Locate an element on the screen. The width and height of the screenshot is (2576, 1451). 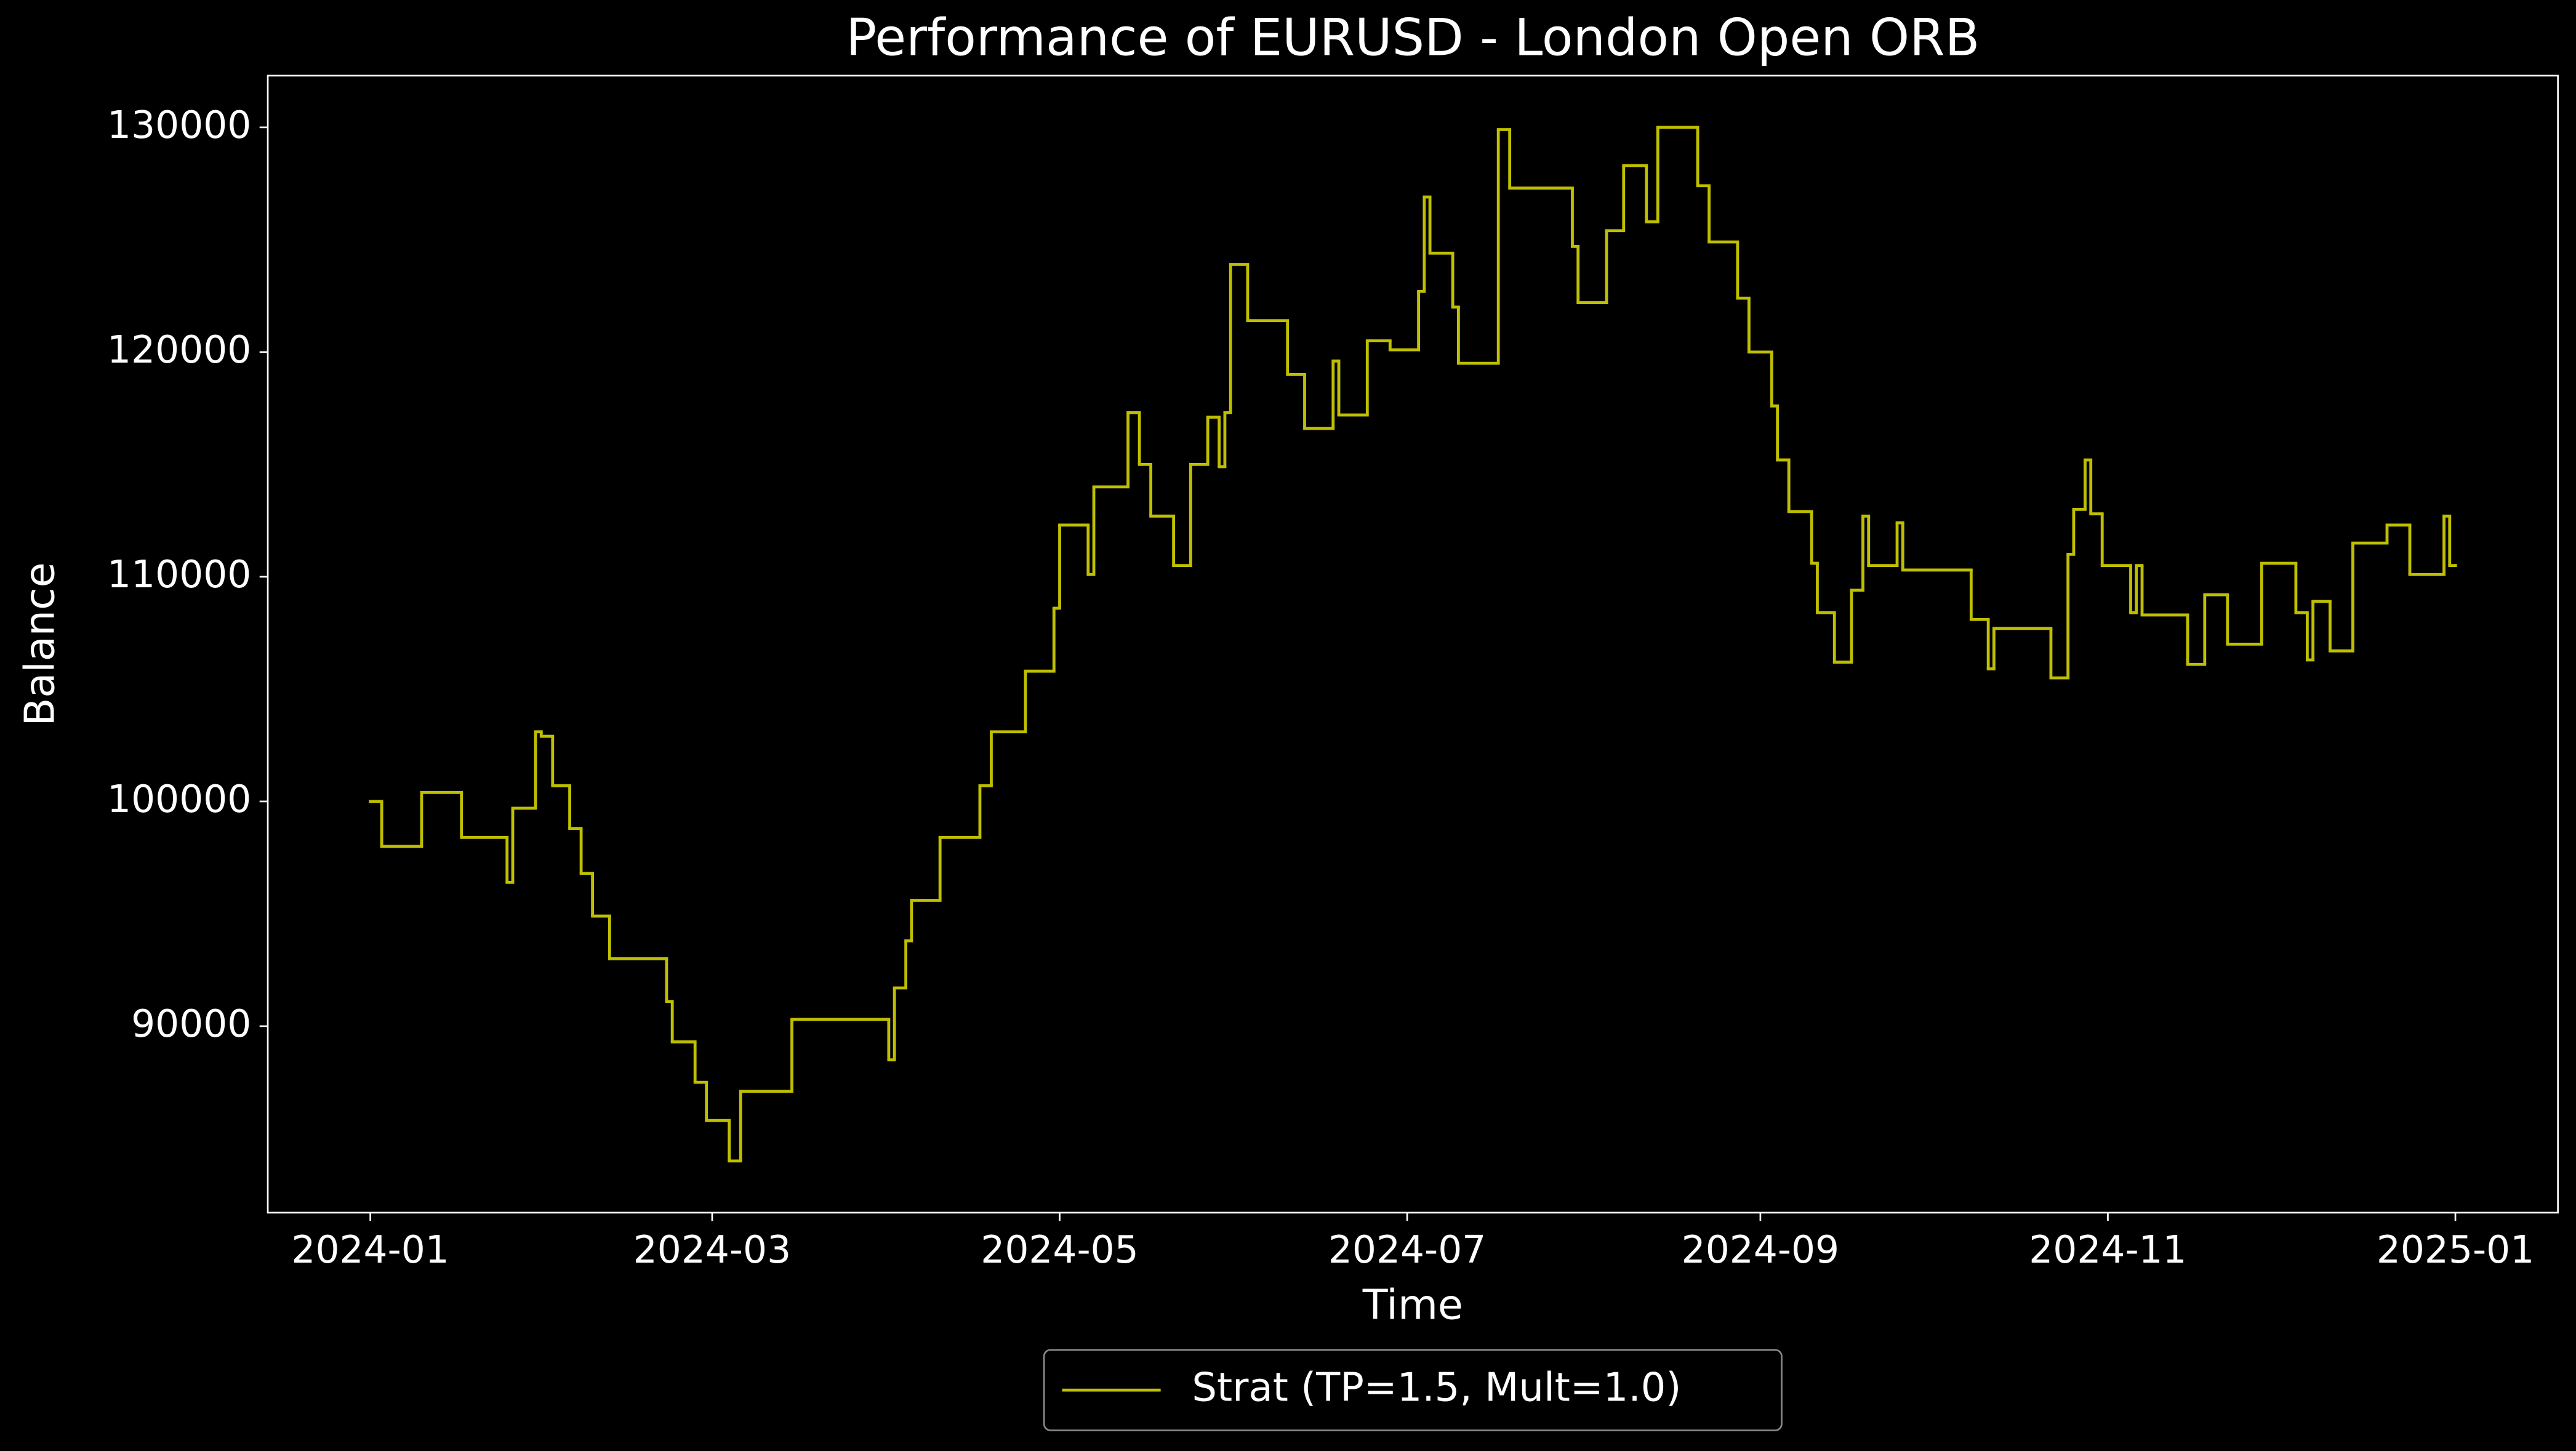
chart-title: Performance of EURUSD - London Open ORB is located at coordinates (1413, 37).